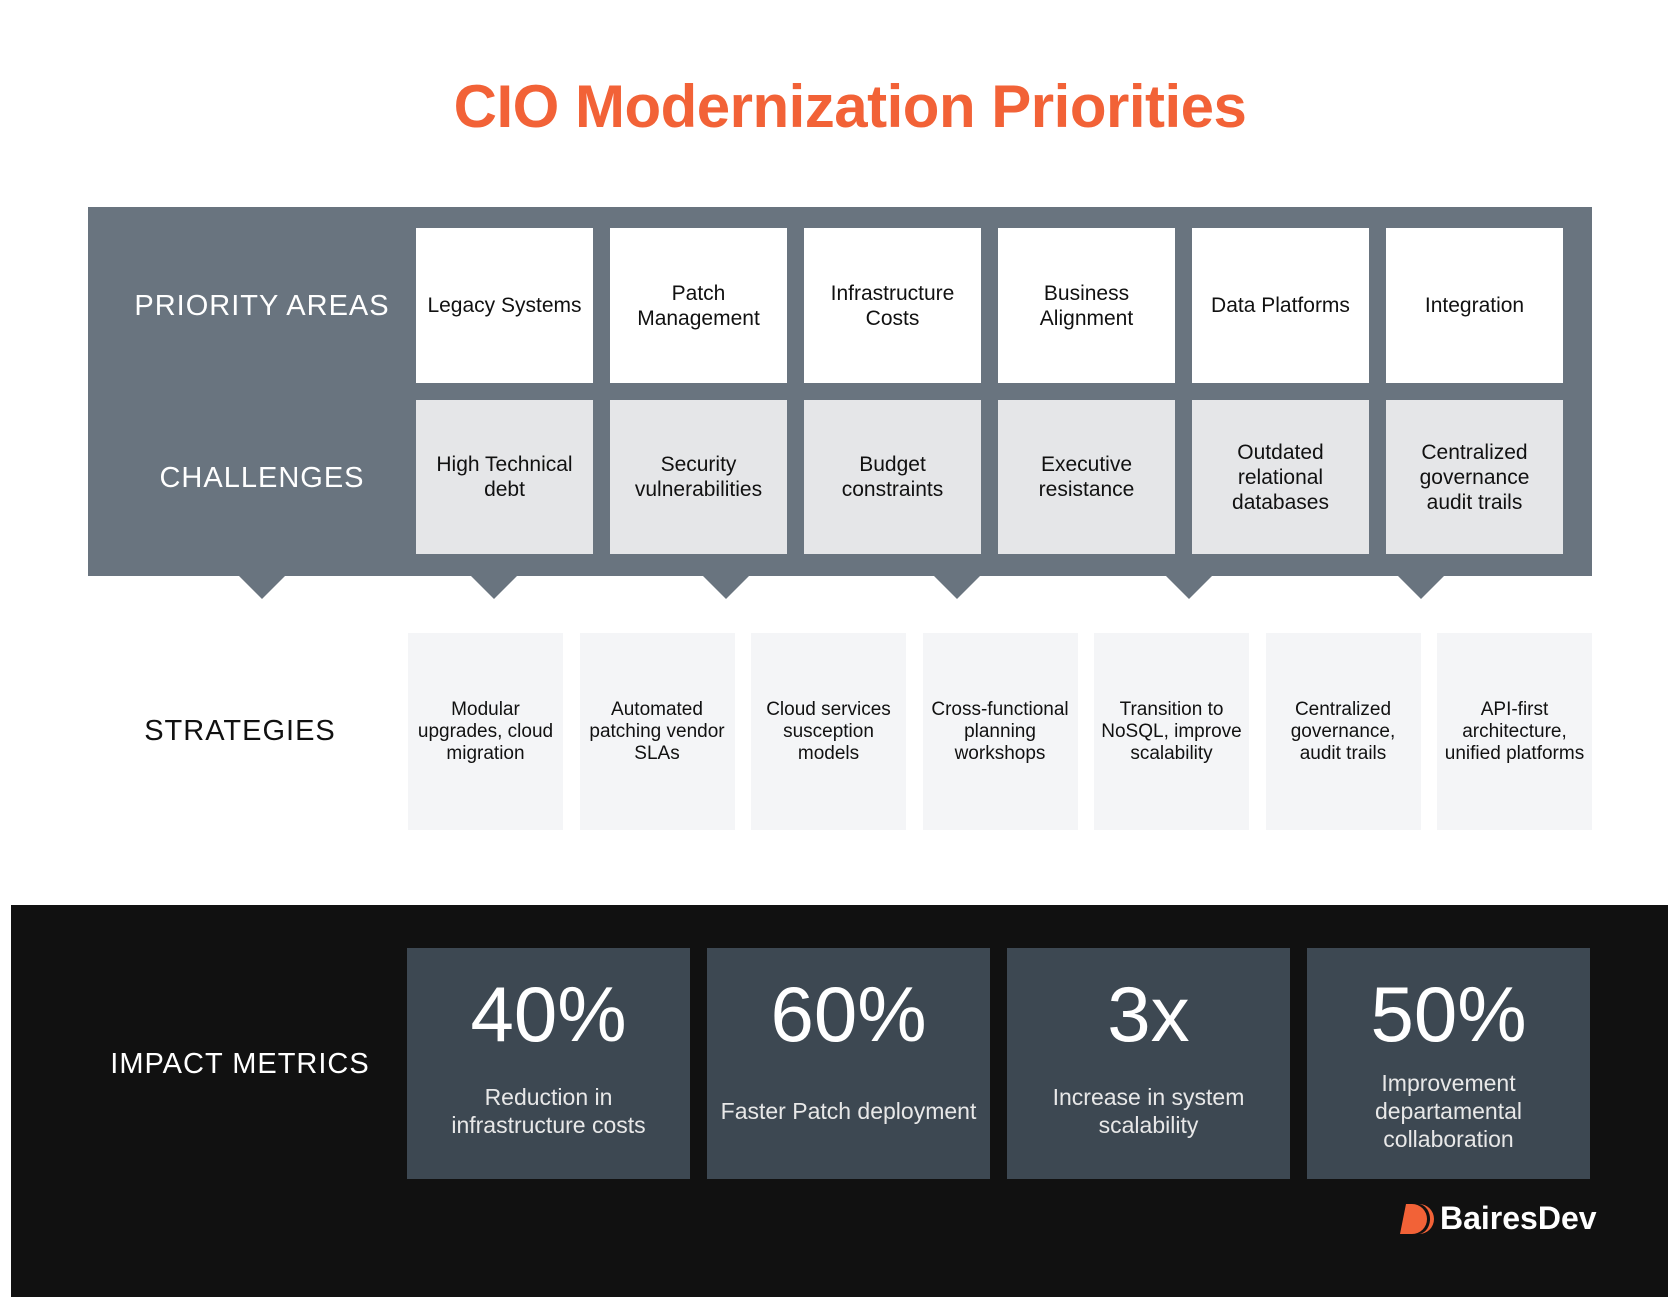 This screenshot has height=1297, width=1668. Describe the element at coordinates (485, 731) in the screenshot. I see `strategy-cell: Modular upgrades, cloud migration` at that location.